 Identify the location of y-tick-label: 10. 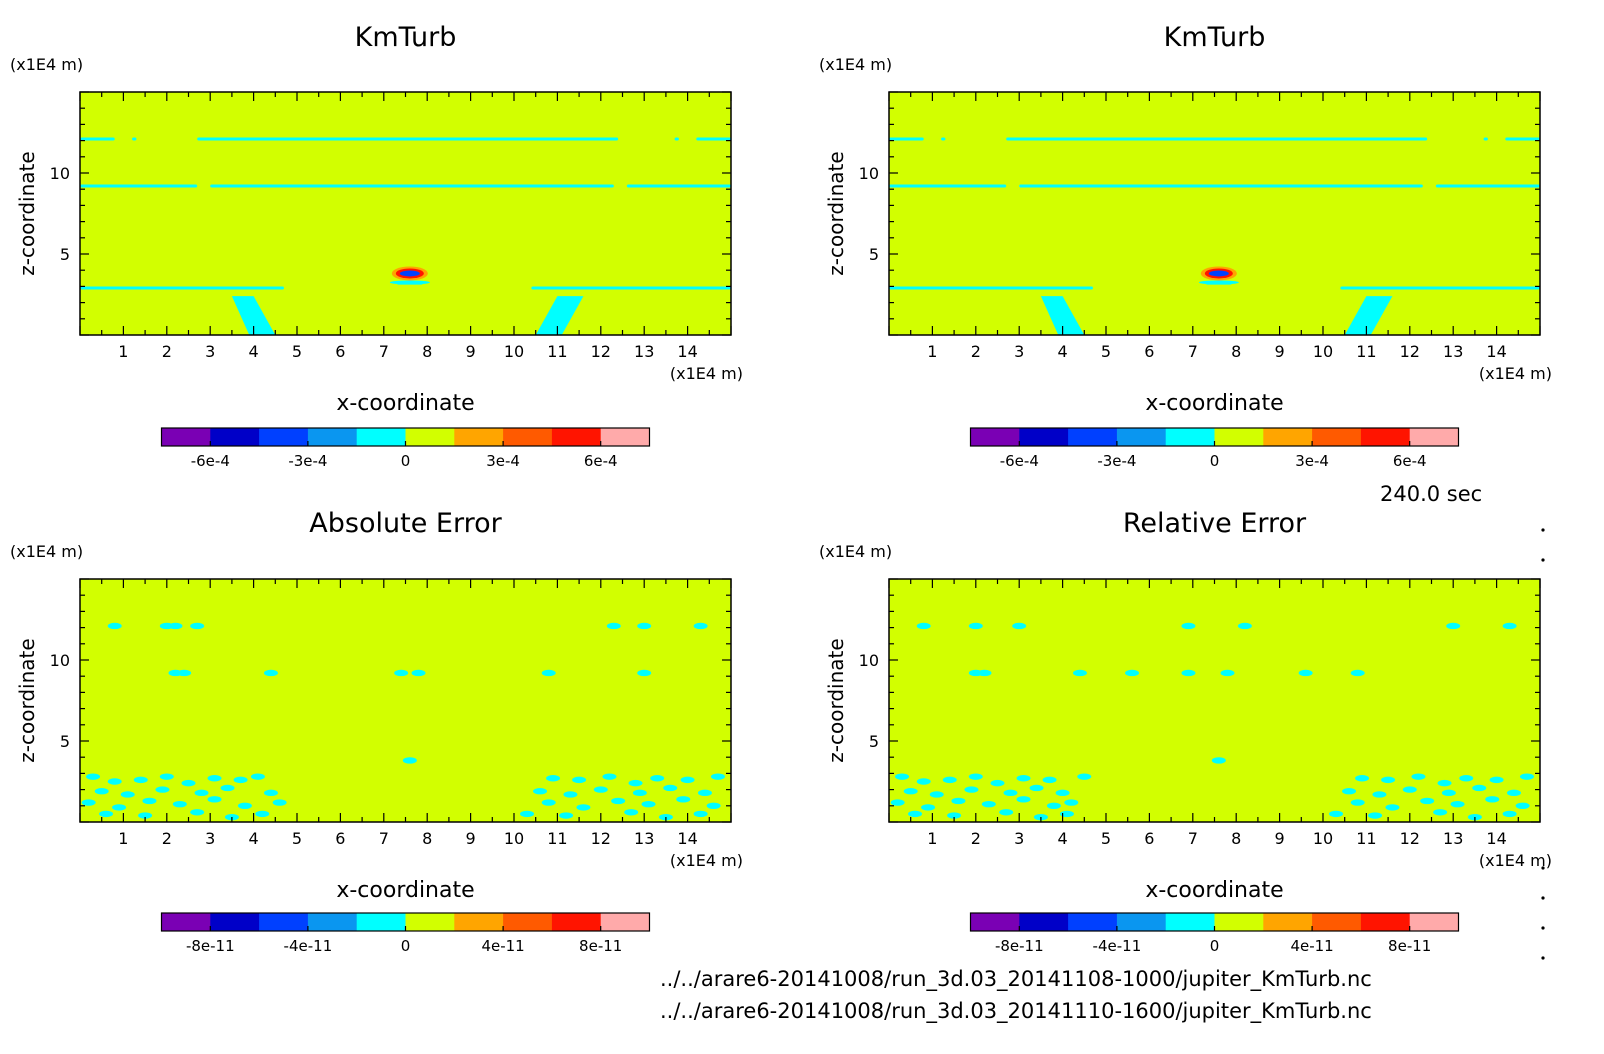
(60, 660).